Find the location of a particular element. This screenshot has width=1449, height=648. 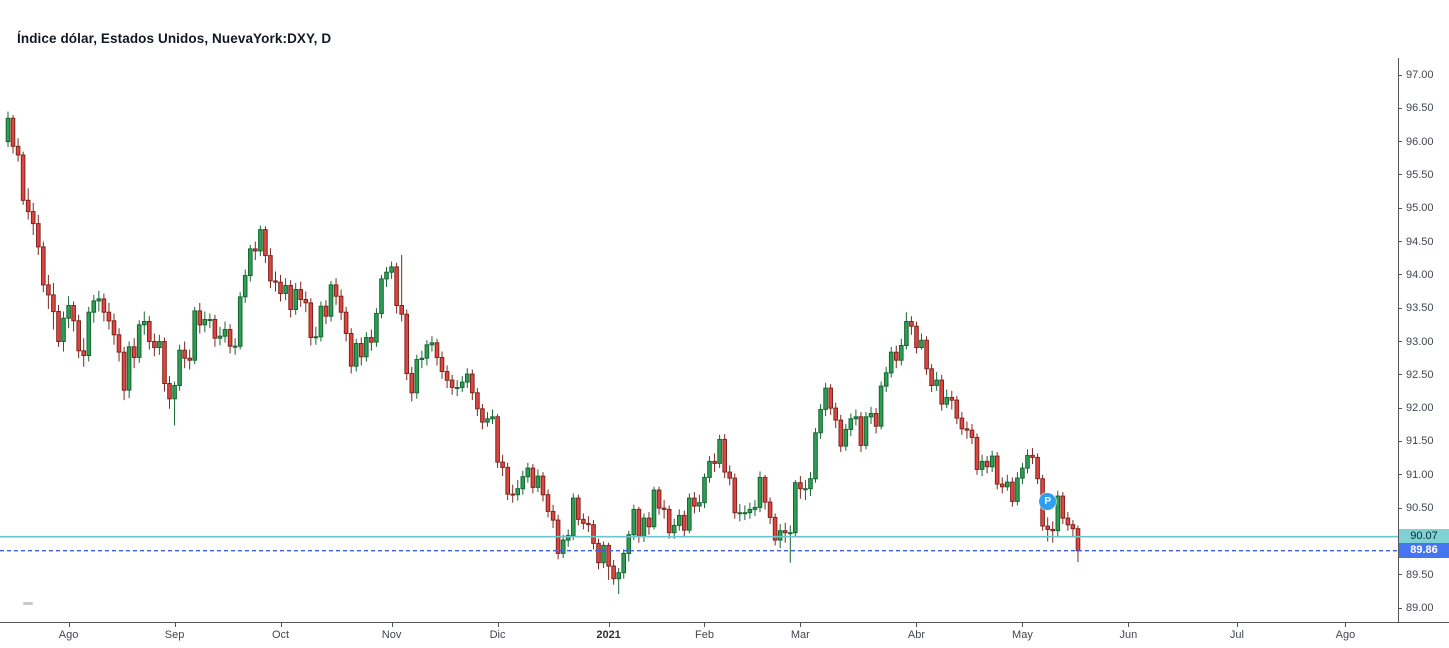

time-tick-label: Nov is located at coordinates (391, 635).